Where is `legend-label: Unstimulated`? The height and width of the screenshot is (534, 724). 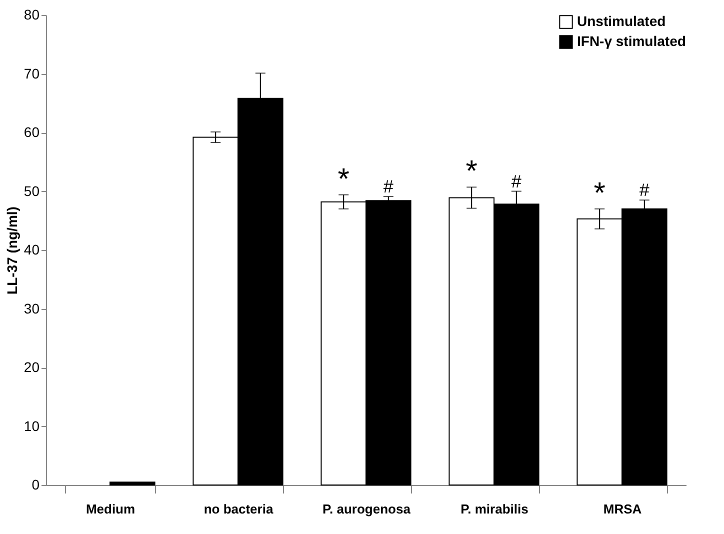 legend-label: Unstimulated is located at coordinates (621, 21).